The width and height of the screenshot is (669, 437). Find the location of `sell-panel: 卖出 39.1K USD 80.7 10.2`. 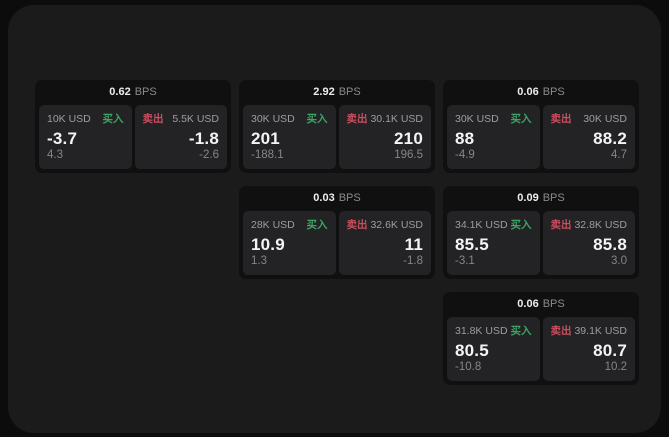

sell-panel: 卖出 39.1K USD 80.7 10.2 is located at coordinates (588, 349).